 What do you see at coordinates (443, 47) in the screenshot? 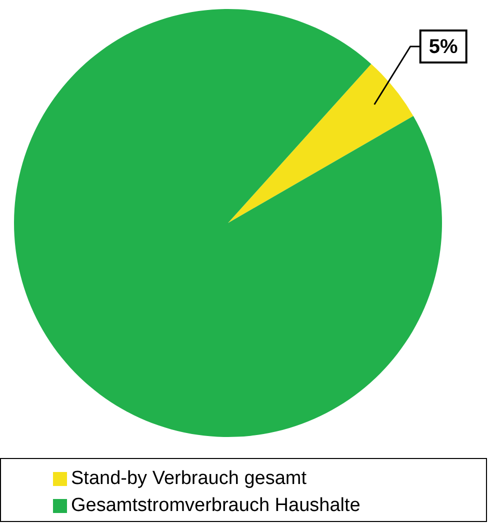
I see `data-label: 5%` at bounding box center [443, 47].